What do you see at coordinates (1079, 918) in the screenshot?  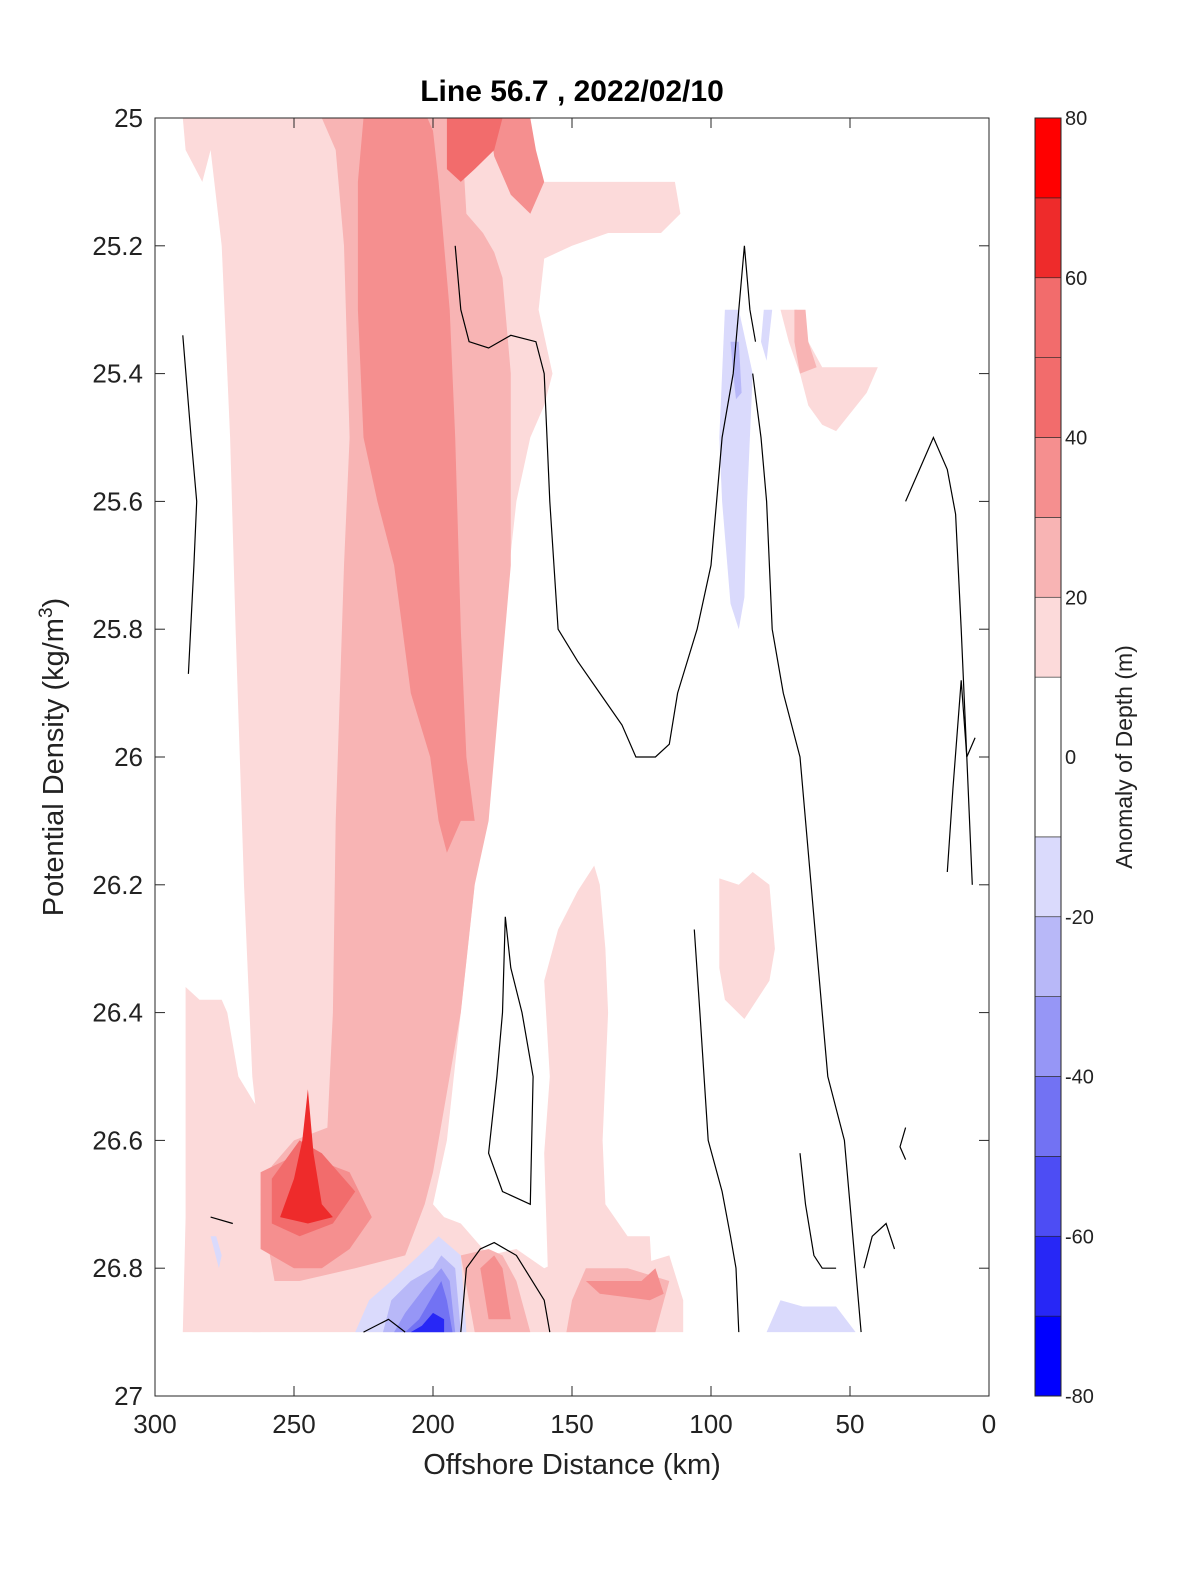 I see `colorbar-tick-label: -20` at bounding box center [1079, 918].